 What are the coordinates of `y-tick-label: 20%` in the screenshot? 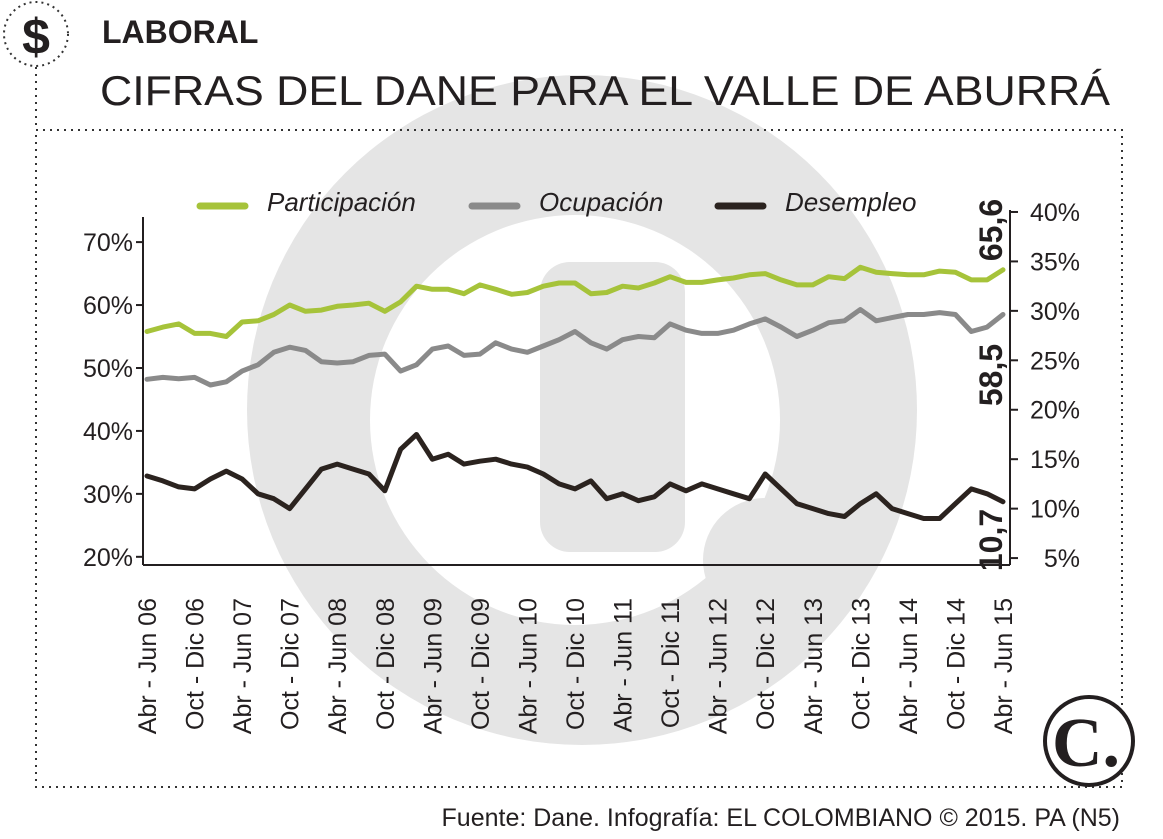 It's located at (108, 558).